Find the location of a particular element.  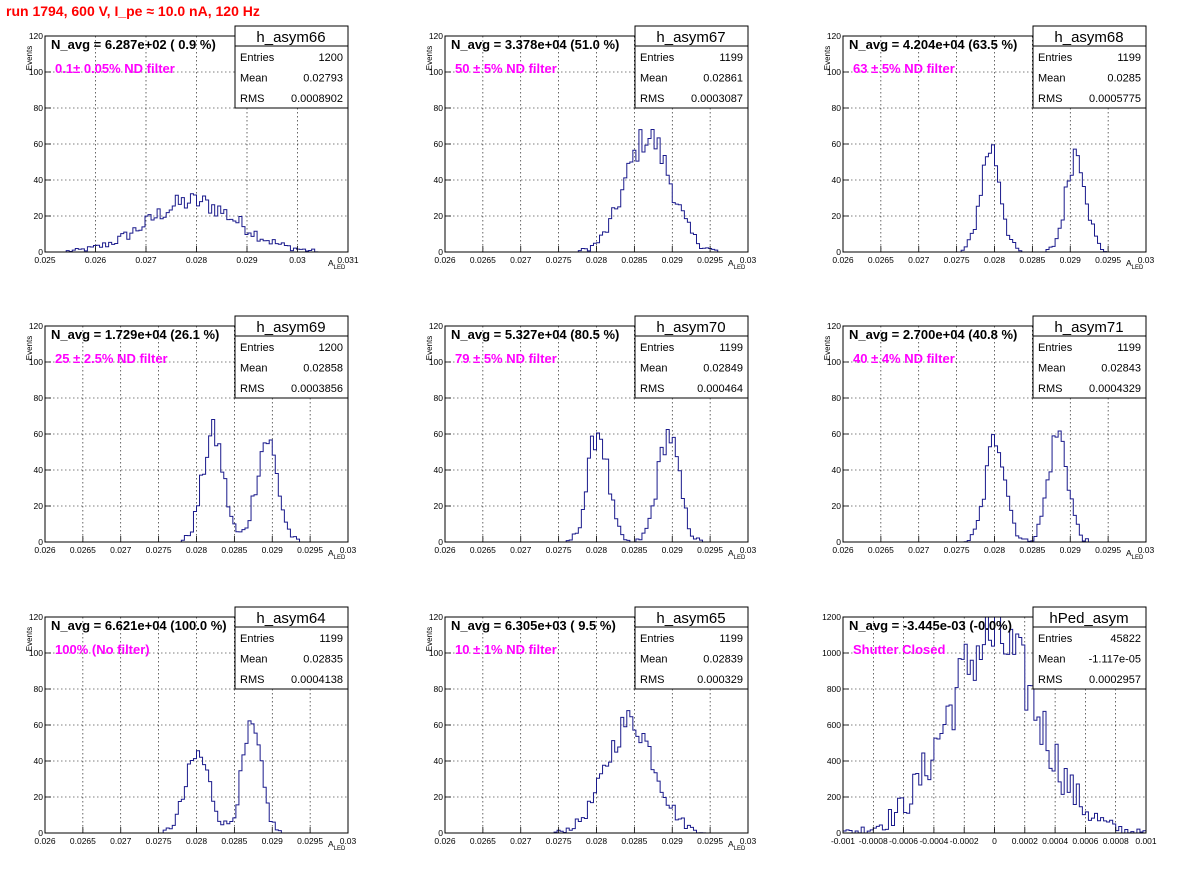

histogram-name: h_asym67 is located at coordinates (690, 37).